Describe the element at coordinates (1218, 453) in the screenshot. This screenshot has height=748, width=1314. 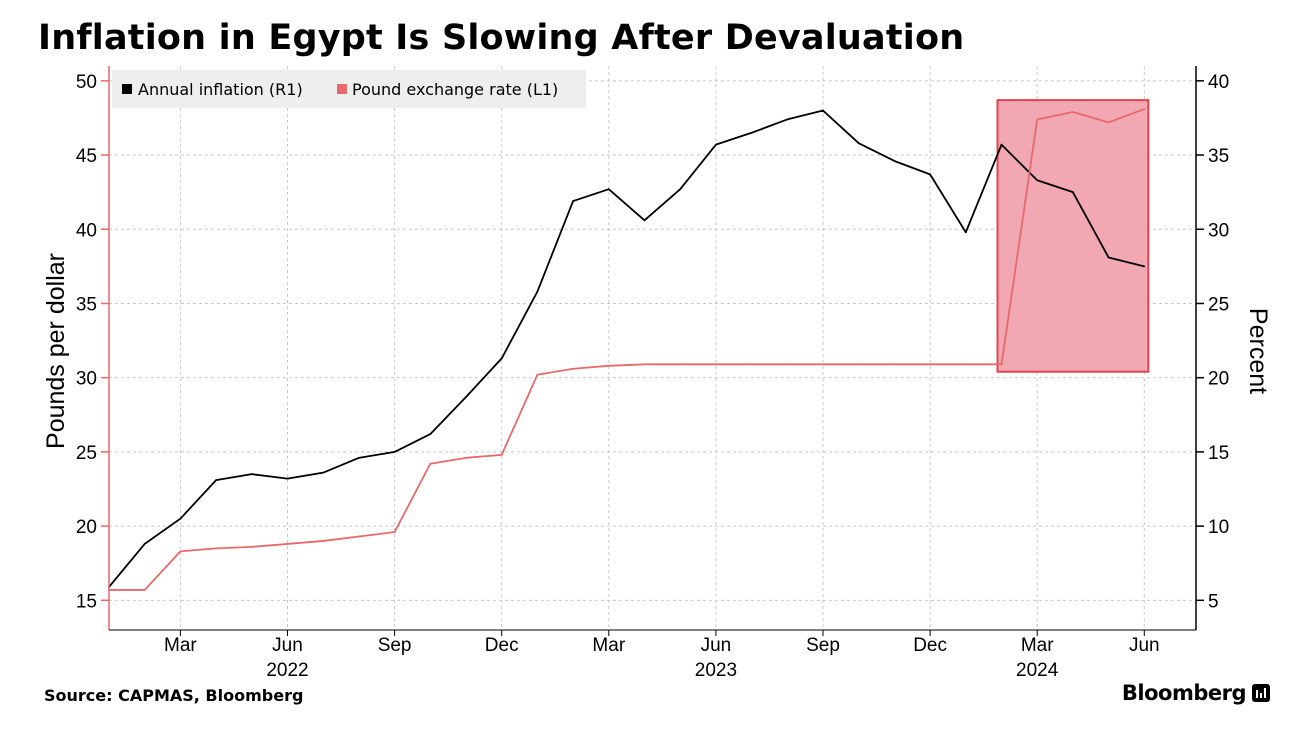
I see `right-tick-label: 15` at that location.